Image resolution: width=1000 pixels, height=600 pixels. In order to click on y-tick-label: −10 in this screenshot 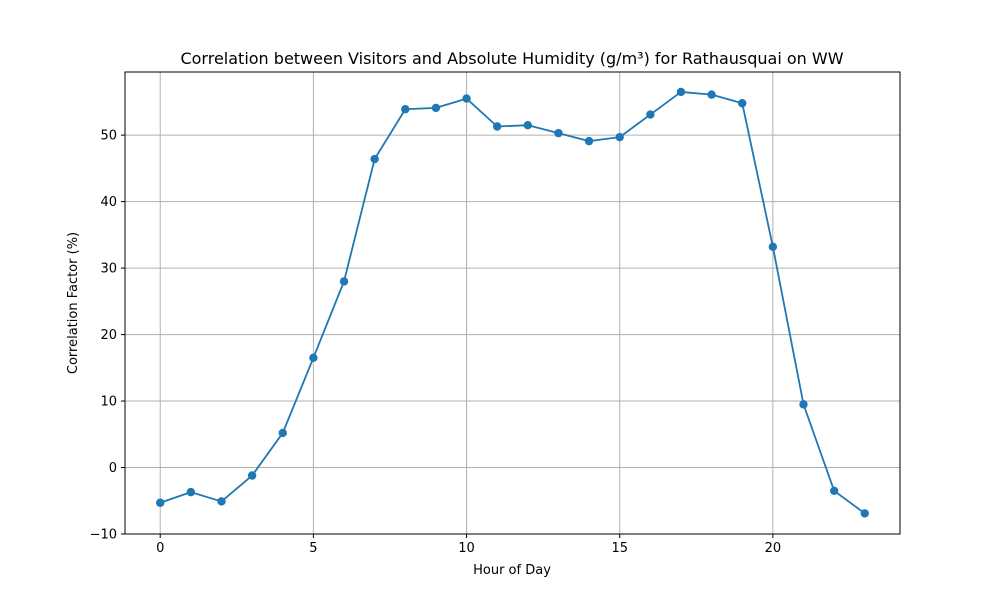, I will do `click(103, 535)`.